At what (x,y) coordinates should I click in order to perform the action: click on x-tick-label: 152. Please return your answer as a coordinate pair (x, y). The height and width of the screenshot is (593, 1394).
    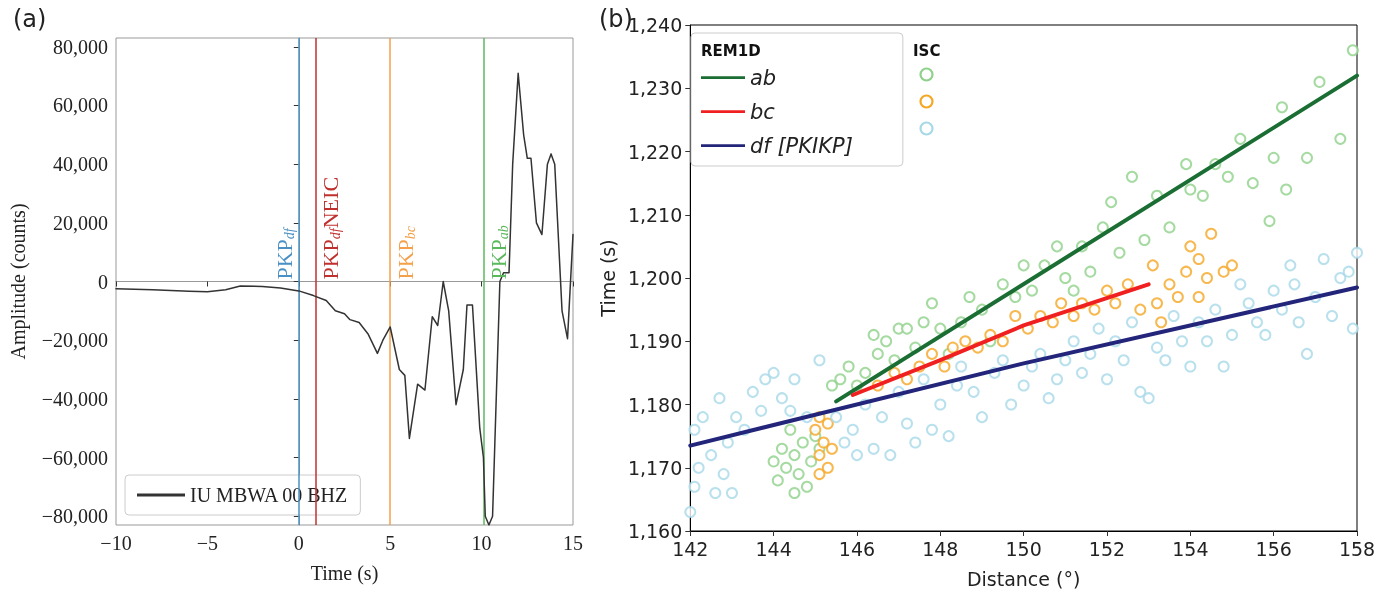
    Looking at the image, I should click on (1107, 548).